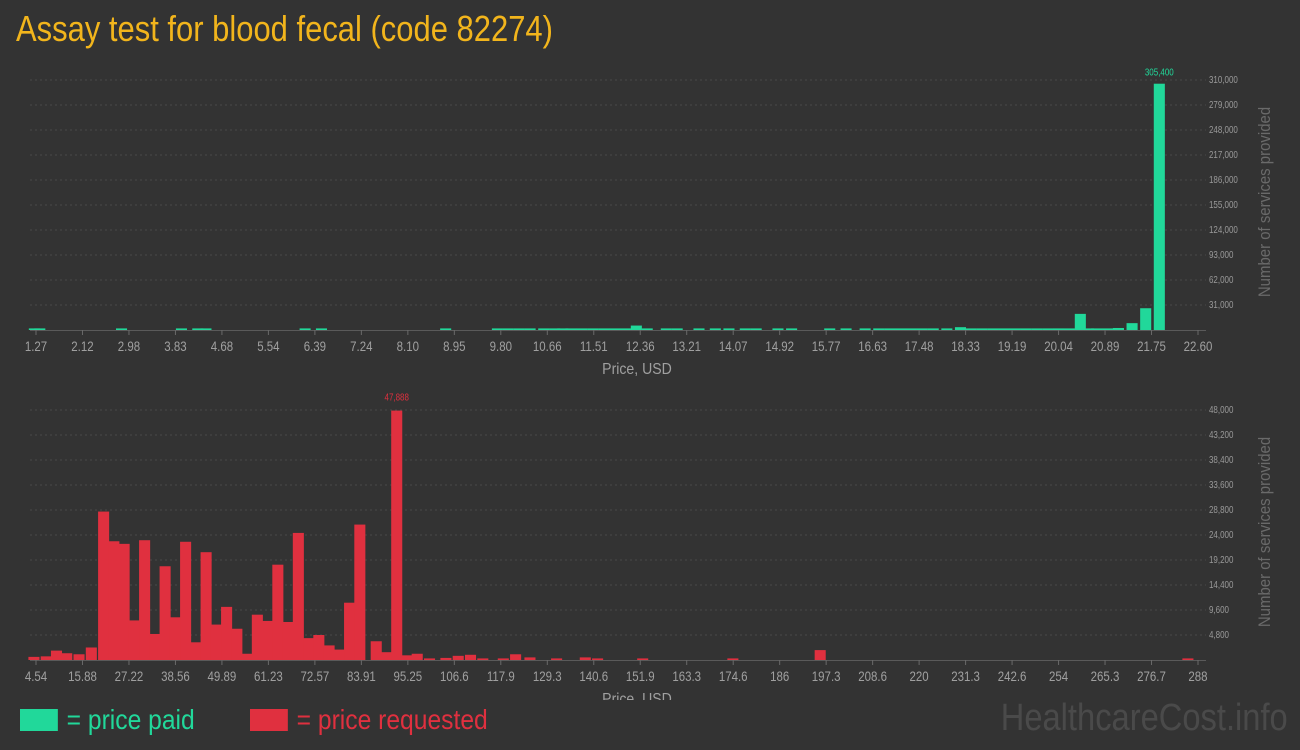 The image size is (1300, 750). I want to click on x-tick-label: 20.89, so click(1105, 346).